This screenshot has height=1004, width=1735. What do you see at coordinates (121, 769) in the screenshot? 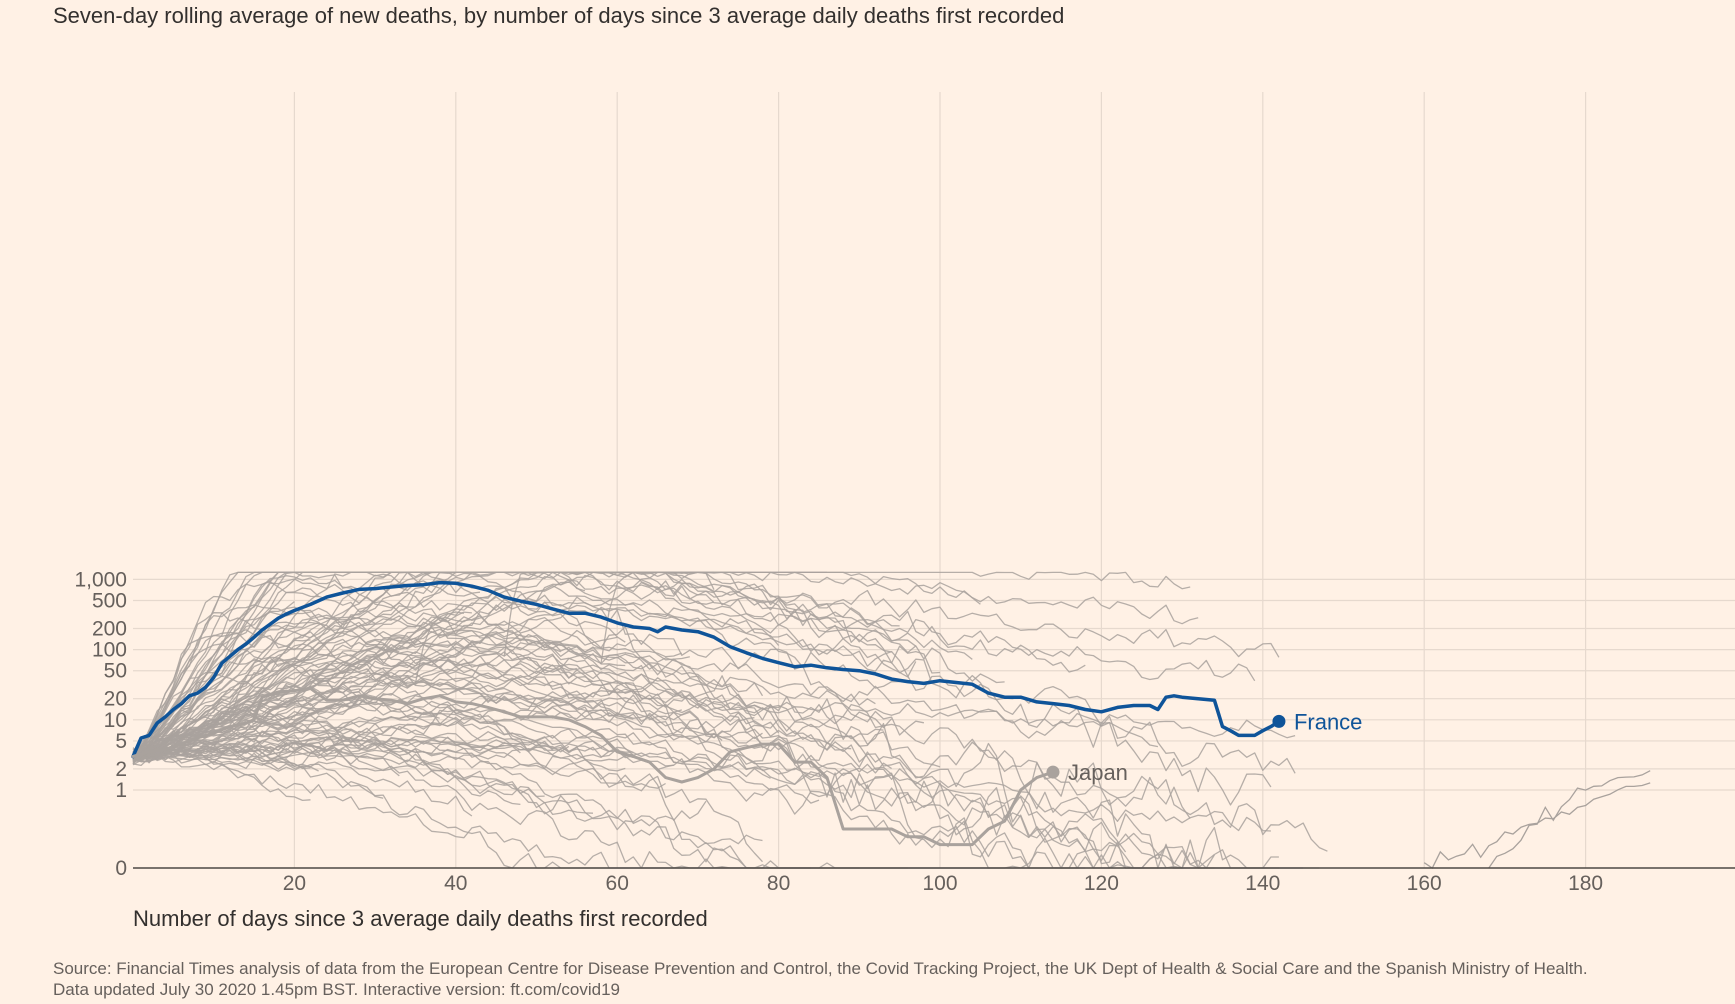
I see `y-tick-label: 2` at bounding box center [121, 769].